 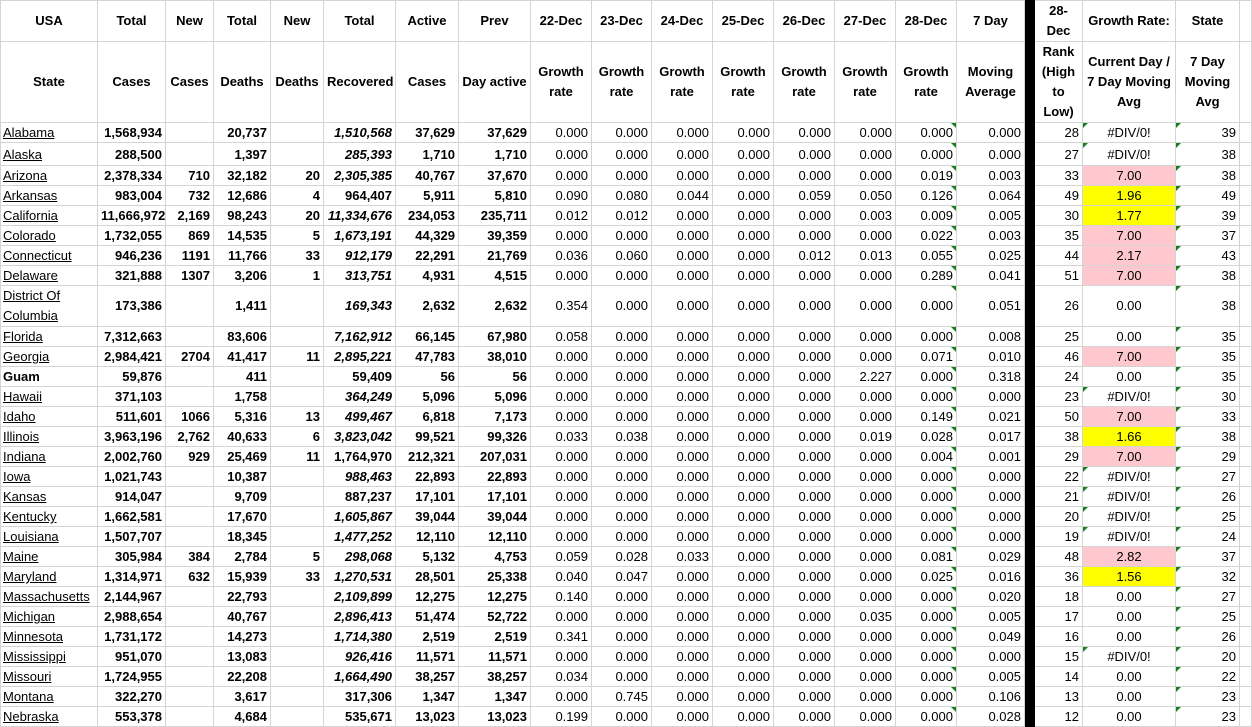 I want to click on cell-growth-28-dec: 0.081, so click(x=926, y=556).